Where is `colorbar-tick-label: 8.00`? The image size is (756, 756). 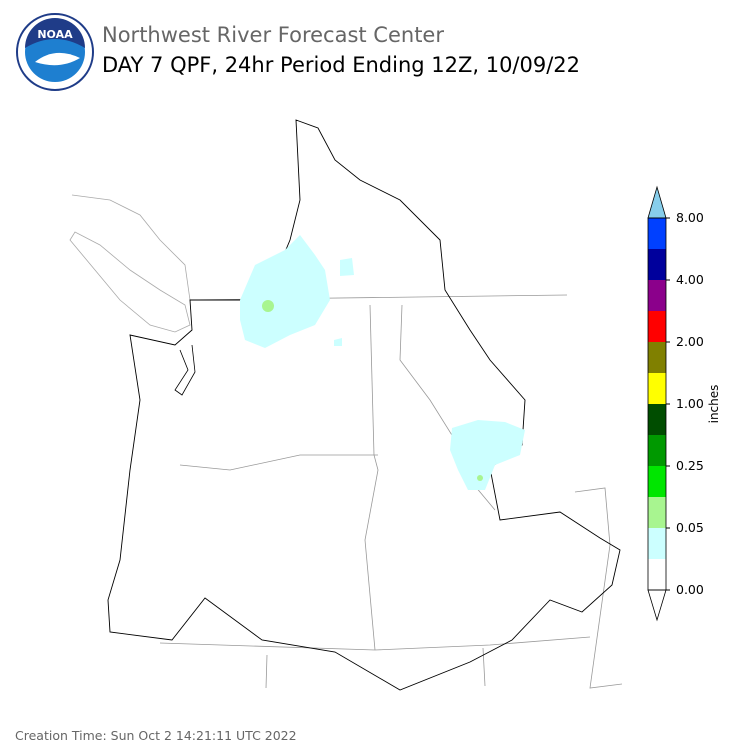 colorbar-tick-label: 8.00 is located at coordinates (690, 217).